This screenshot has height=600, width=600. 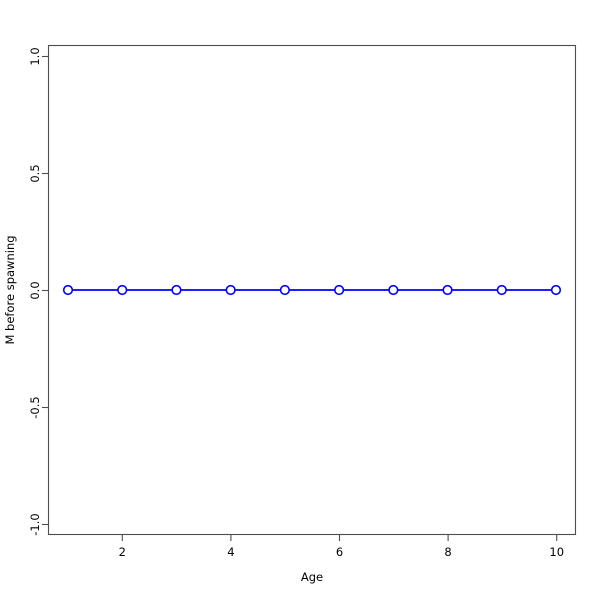 I want to click on y-tick-label-1.0: 1.0, so click(x=35, y=56).